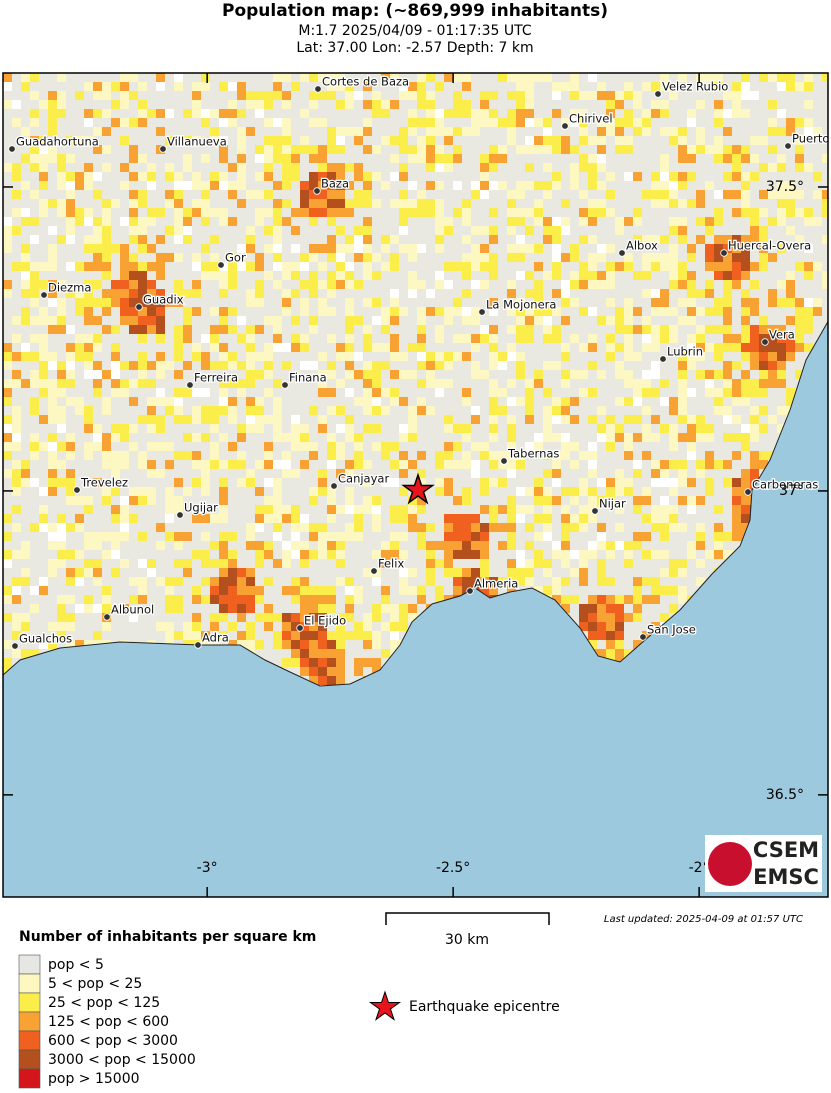 This screenshot has width=831, height=1093. Describe the element at coordinates (418, 488) in the screenshot. I see `epicentre-star` at that location.